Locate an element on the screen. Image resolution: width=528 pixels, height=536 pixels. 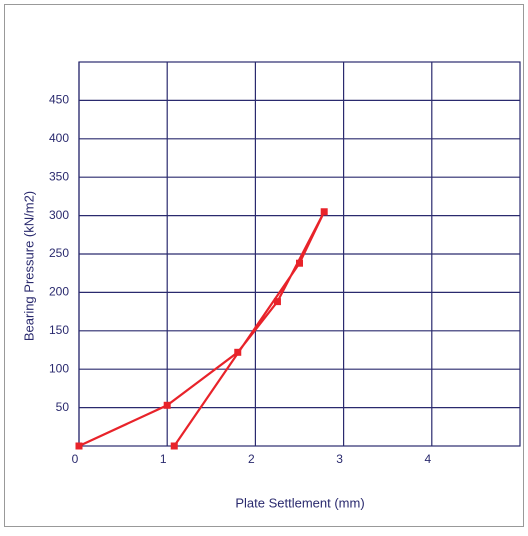
x-axis-label: Plate Settlement (mm) is located at coordinates (299, 502).